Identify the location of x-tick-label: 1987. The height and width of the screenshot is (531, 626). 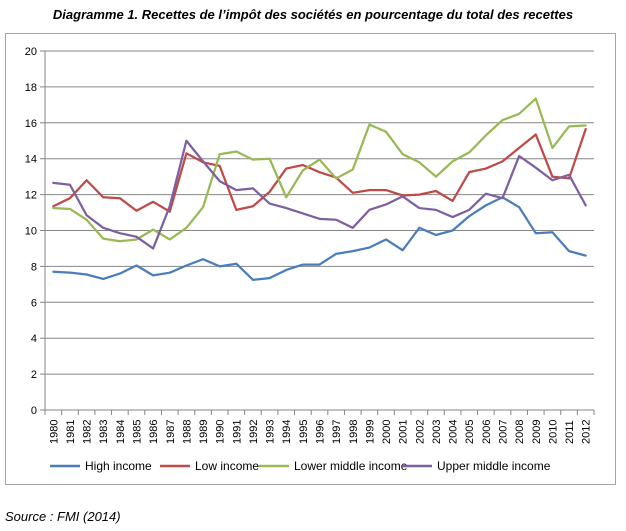
(171, 432).